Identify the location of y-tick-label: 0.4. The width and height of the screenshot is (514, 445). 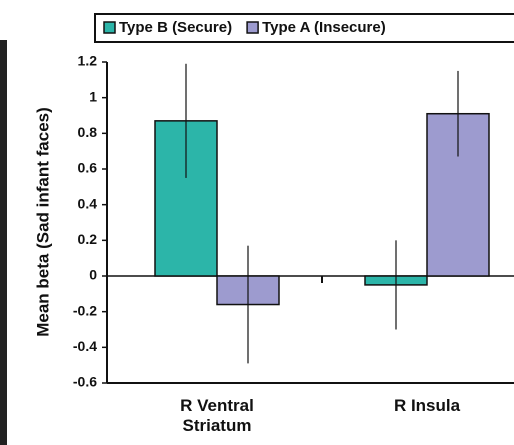
(88, 203).